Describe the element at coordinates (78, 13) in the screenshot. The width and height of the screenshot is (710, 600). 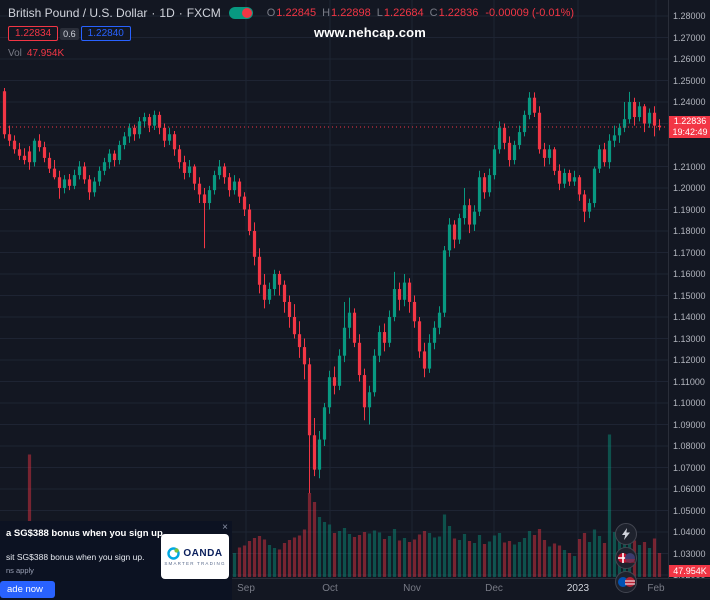
I see `symbol-title: British Pound / U.S. Dollar` at that location.